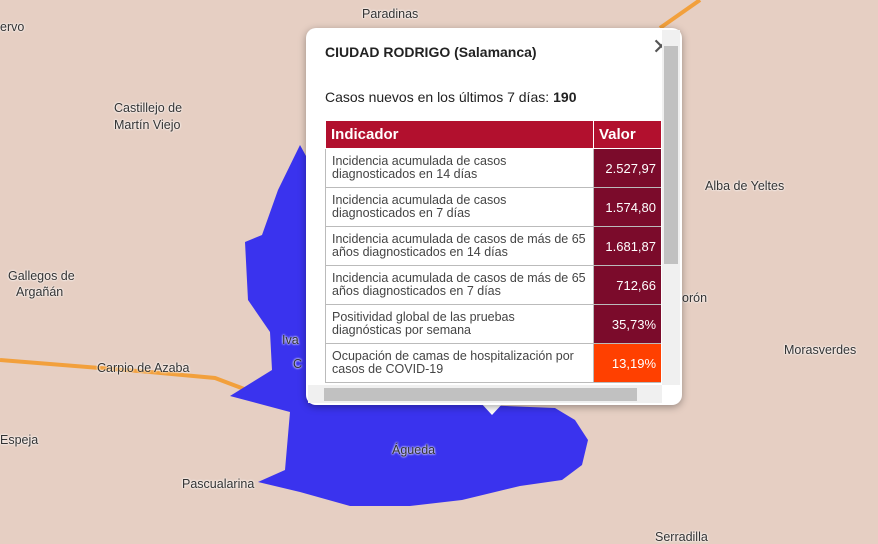  What do you see at coordinates (431, 52) in the screenshot?
I see `popup-title: CIUDAD RODRIGO (Salamanca)` at bounding box center [431, 52].